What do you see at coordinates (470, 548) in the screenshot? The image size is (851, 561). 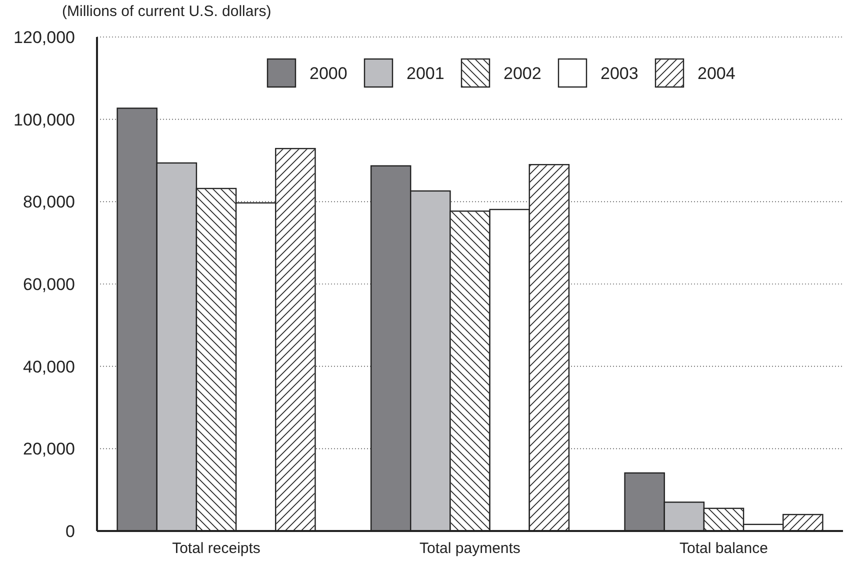 I see `x-tick-label: Total payments` at bounding box center [470, 548].